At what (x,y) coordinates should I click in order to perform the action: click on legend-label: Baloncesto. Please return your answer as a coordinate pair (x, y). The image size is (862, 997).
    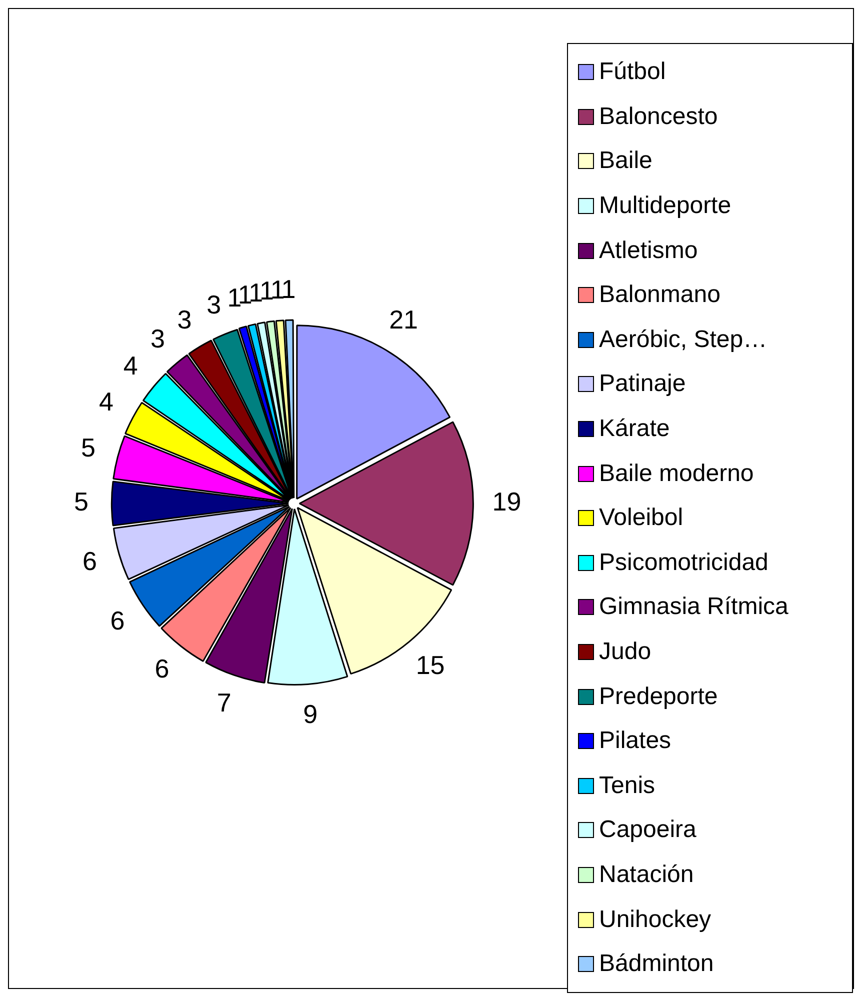
    Looking at the image, I should click on (658, 116).